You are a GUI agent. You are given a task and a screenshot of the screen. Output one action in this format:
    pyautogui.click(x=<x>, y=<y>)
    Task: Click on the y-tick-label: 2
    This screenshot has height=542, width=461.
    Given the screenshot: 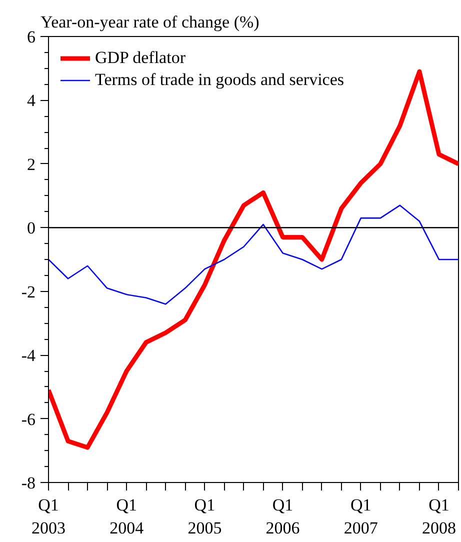 What is the action you would take?
    pyautogui.click(x=31, y=164)
    